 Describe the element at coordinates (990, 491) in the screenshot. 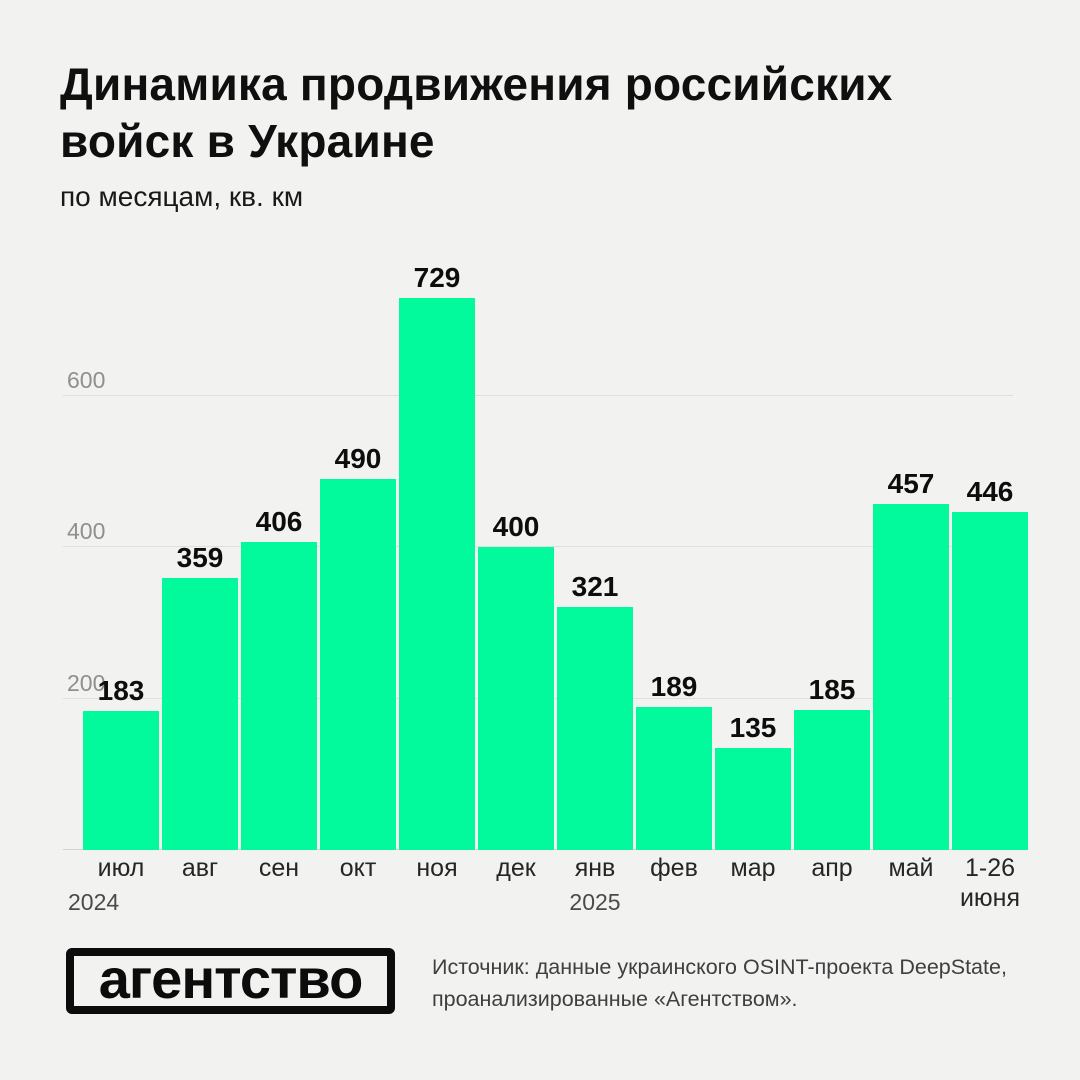

I see `bar-value-label: 446` at that location.